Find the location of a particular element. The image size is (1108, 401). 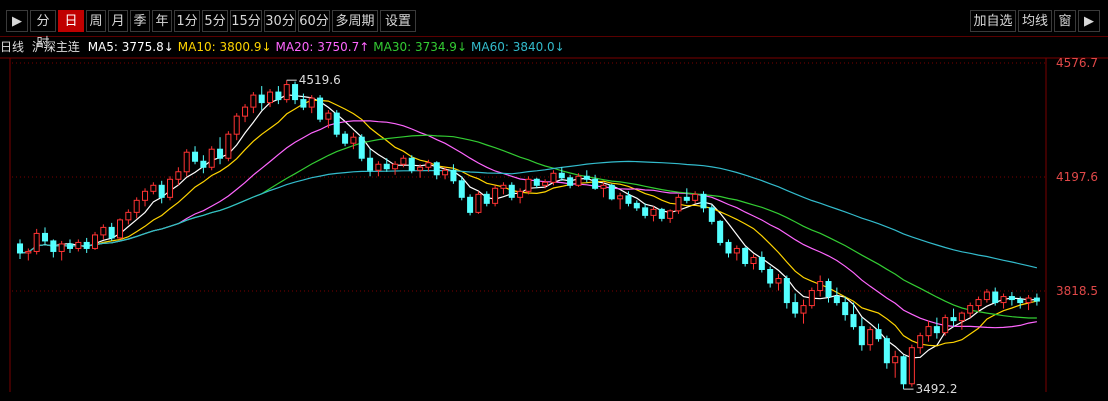

arrow-right-bar-icon: ▶ is located at coordinates (1089, 21).